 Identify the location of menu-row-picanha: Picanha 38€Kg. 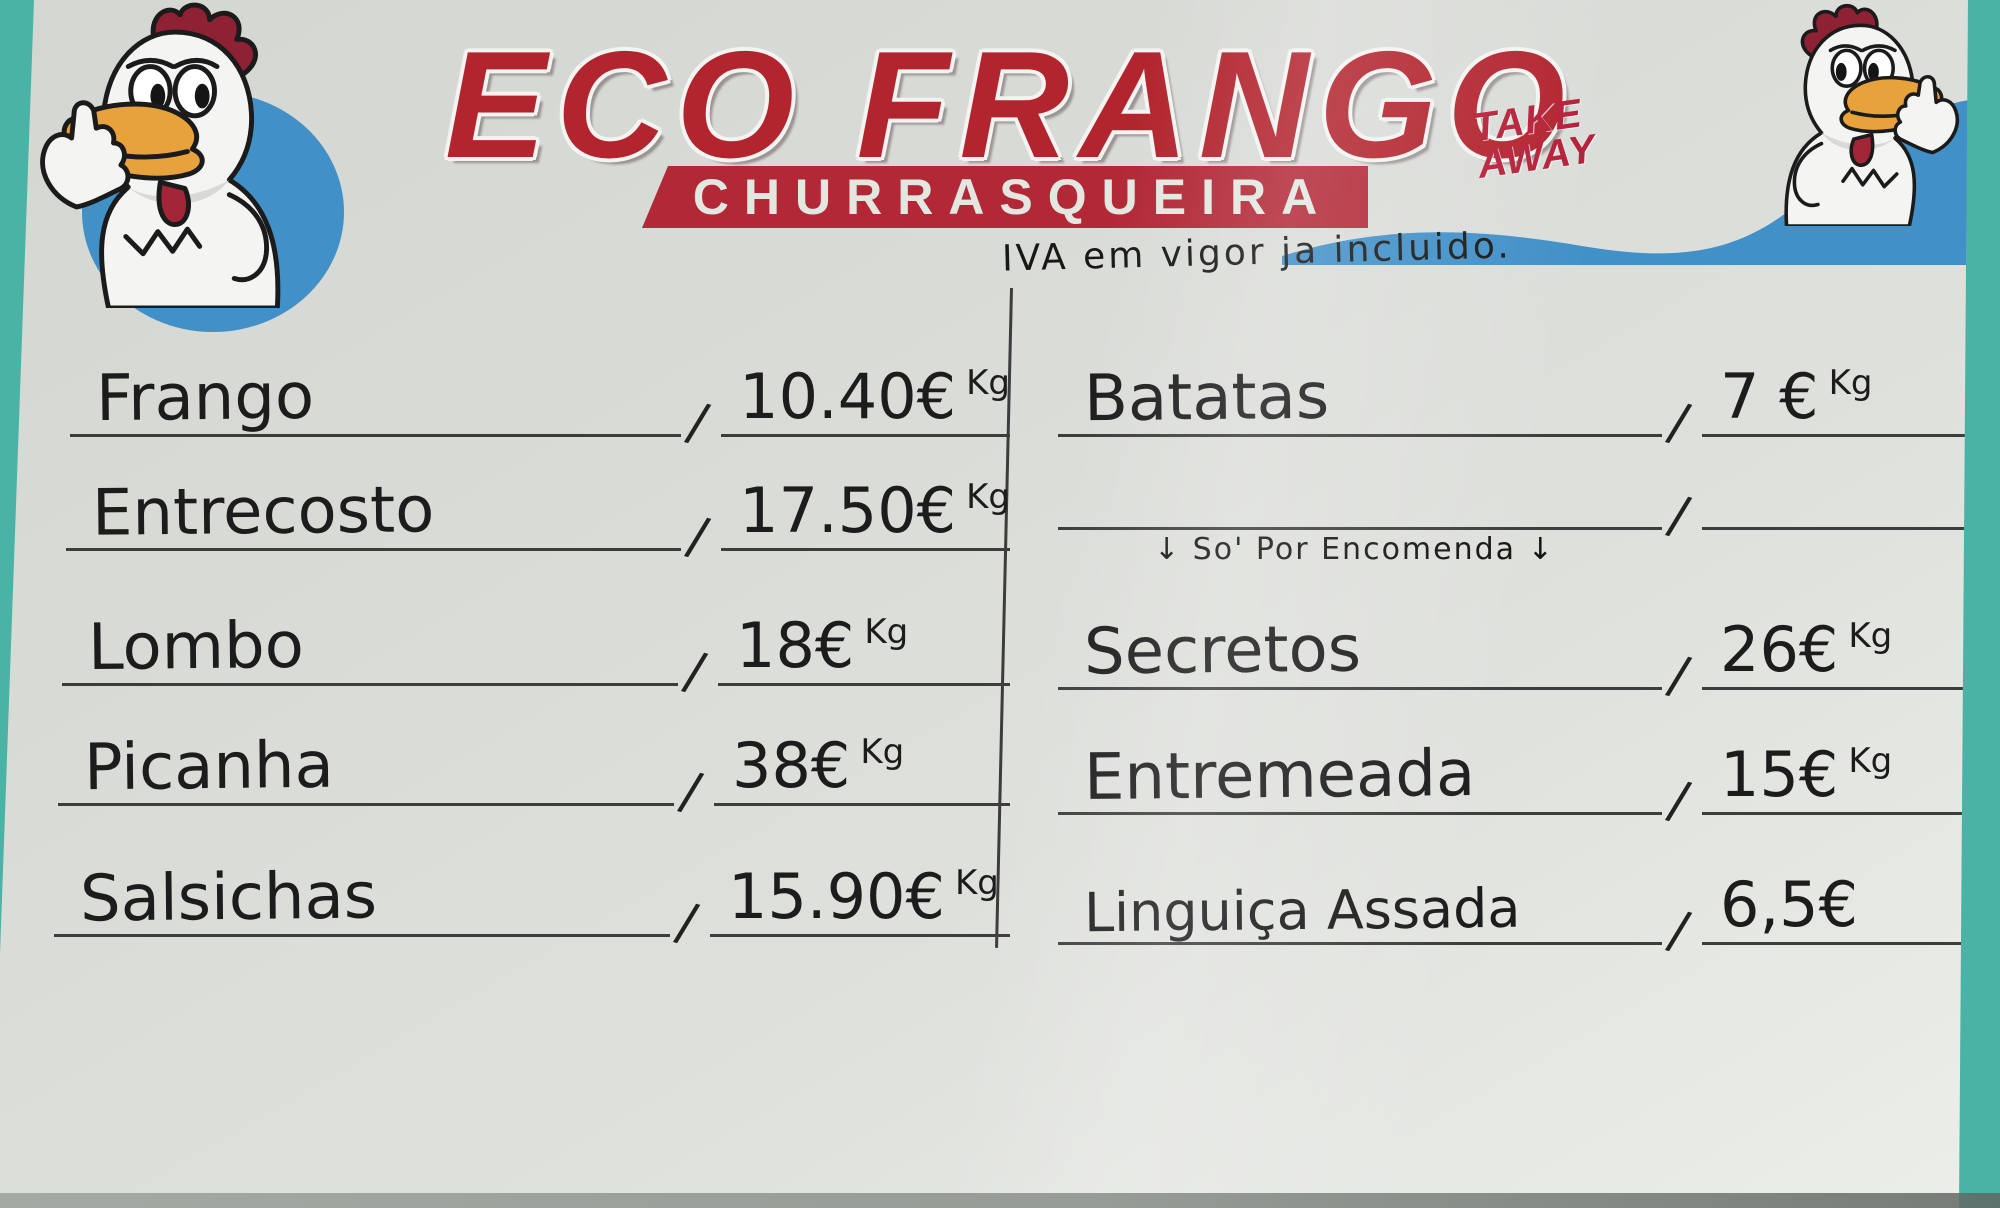
(534, 754).